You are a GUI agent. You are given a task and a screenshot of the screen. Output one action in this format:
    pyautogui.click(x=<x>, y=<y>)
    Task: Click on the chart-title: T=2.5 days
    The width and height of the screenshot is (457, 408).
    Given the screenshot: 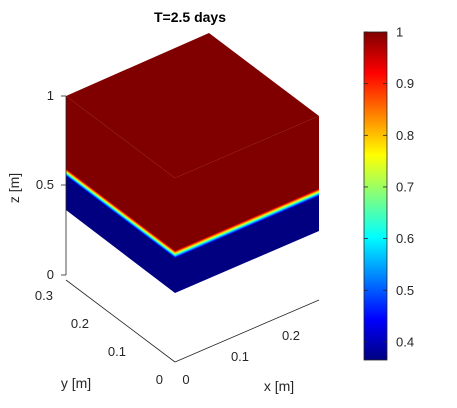 What is the action you would take?
    pyautogui.click(x=190, y=17)
    